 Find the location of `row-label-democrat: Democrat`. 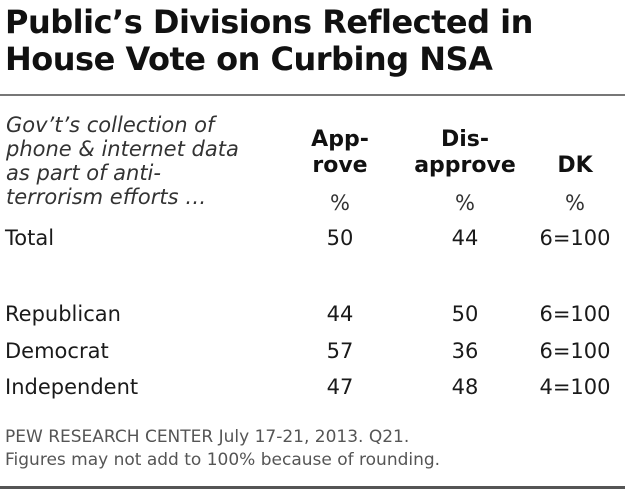

row-label-democrat: Democrat is located at coordinates (57, 351).